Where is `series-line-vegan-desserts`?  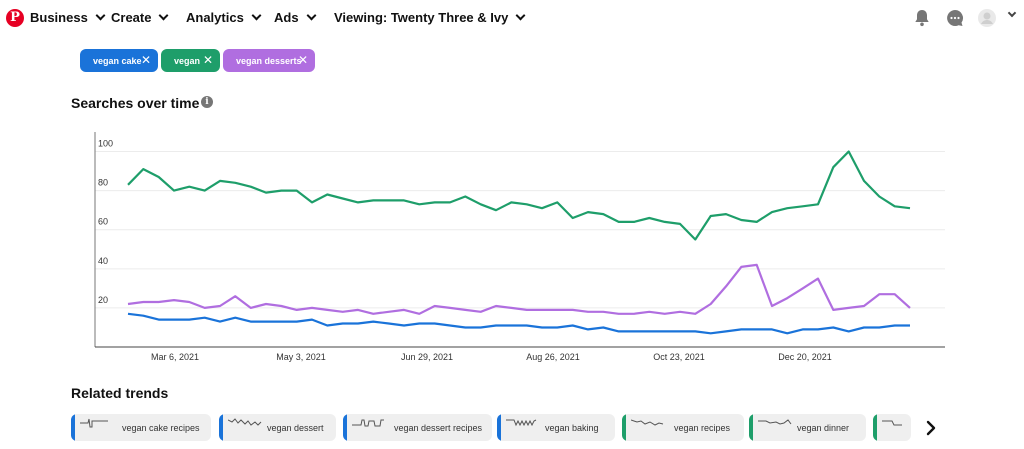 series-line-vegan-desserts is located at coordinates (519, 289).